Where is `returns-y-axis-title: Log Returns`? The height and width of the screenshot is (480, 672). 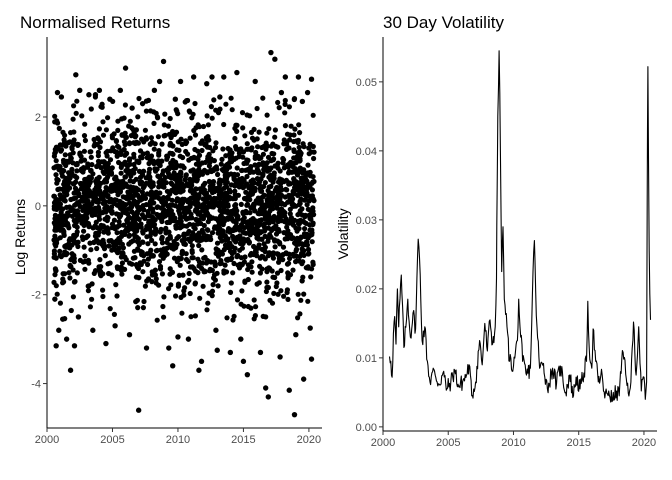
returns-y-axis-title: Log Returns is located at coordinates (20, 237).